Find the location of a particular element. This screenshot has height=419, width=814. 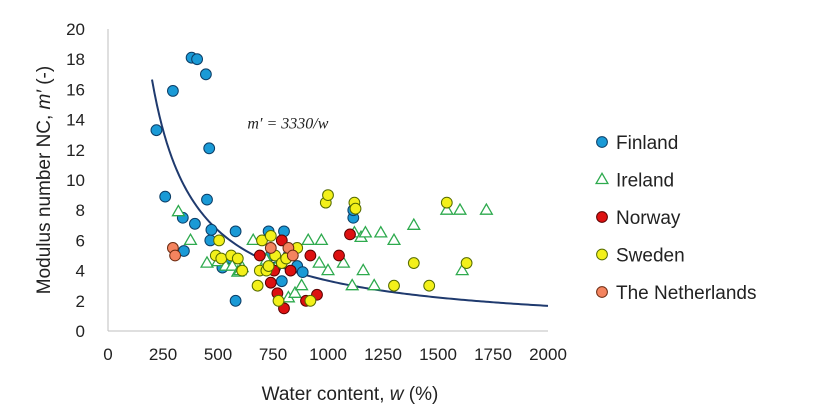

legend-marker-sweden is located at coordinates (602, 254).